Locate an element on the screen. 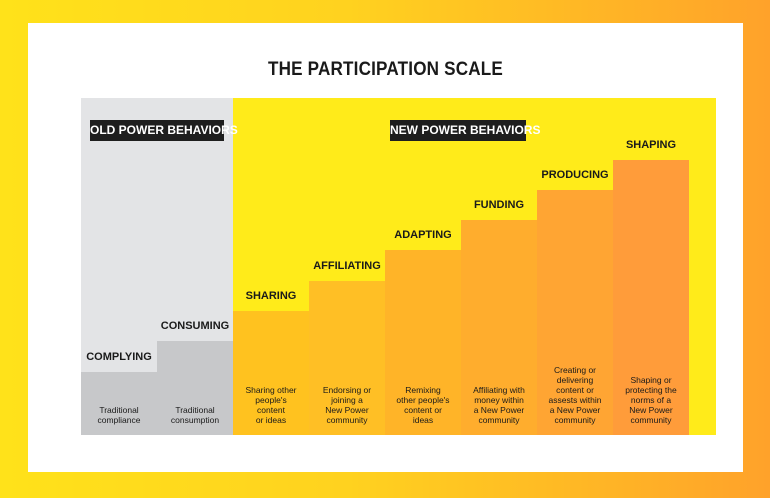 The width and height of the screenshot is (770, 498). step-description: Remixing other people's content or ideas is located at coordinates (423, 405).